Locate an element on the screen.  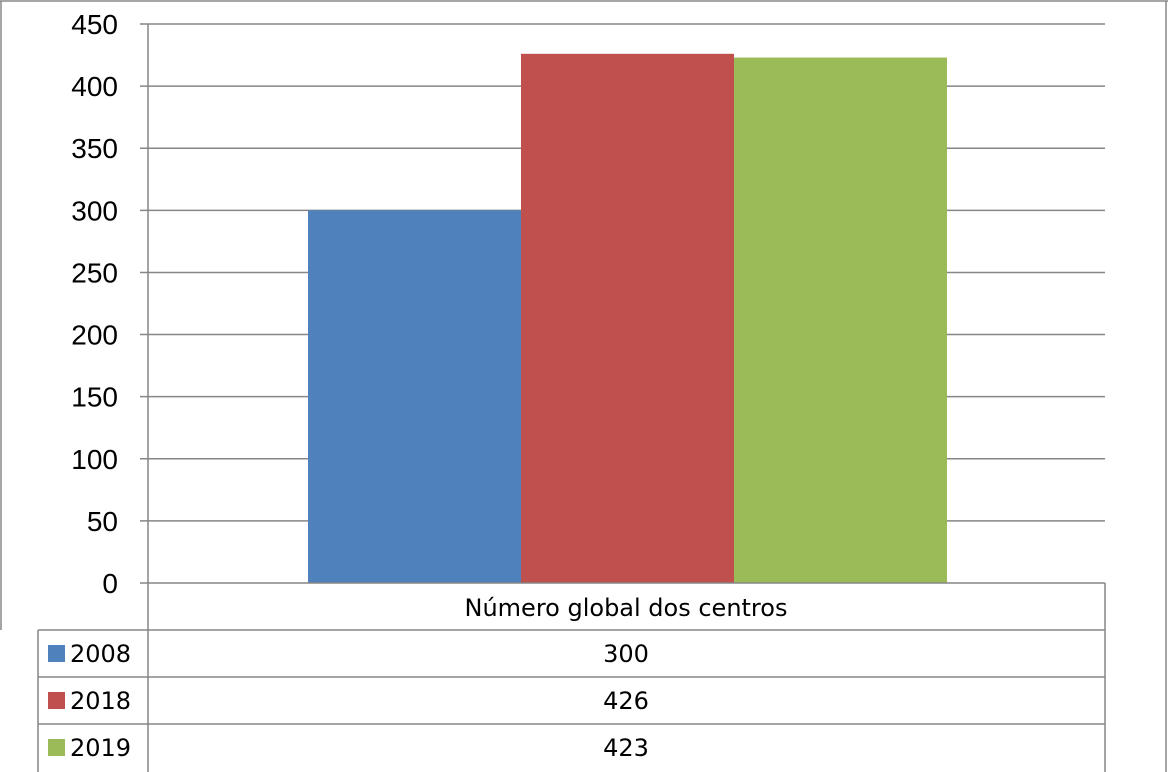
legend-swatch-2018 is located at coordinates (56, 700).